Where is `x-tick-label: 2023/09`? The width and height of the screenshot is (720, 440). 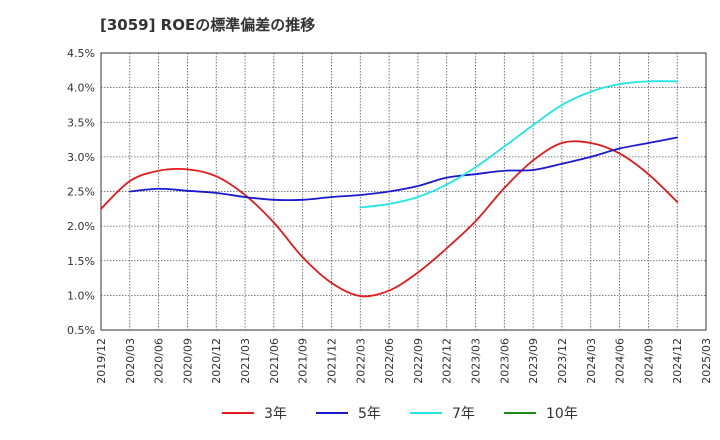 x-tick-label: 2023/09 is located at coordinates (533, 361).